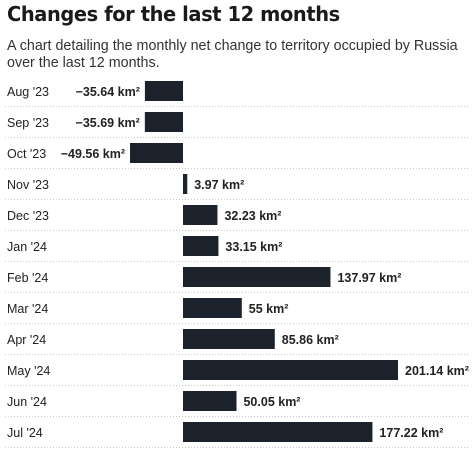  What do you see at coordinates (310, 340) in the screenshot?
I see `value-label: 85.86 km²` at bounding box center [310, 340].